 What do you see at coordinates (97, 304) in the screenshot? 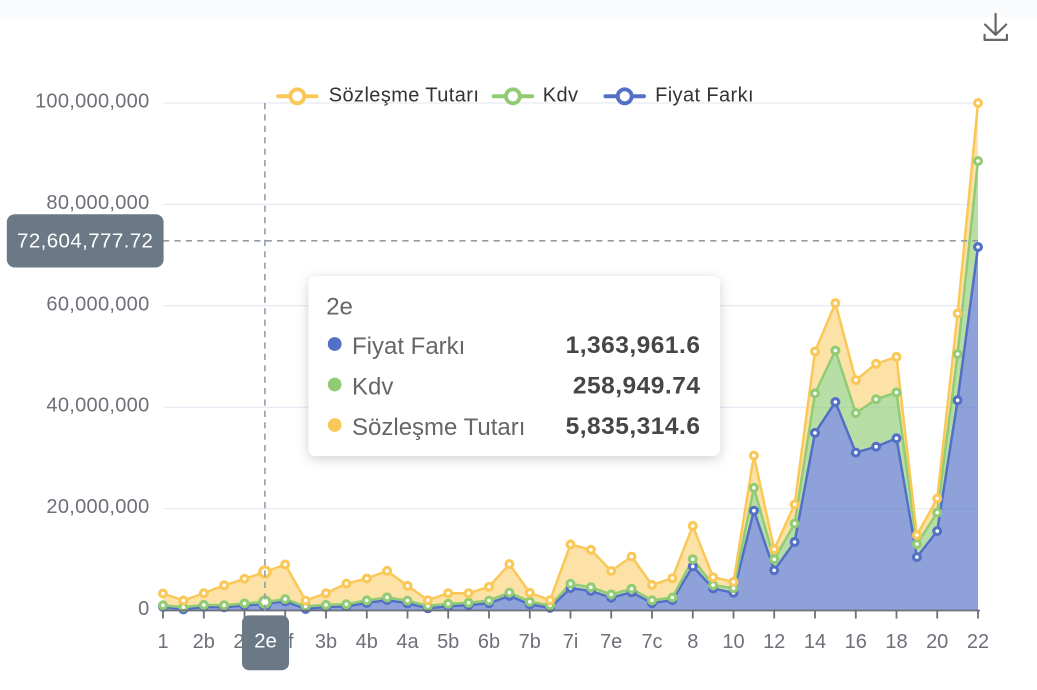
I see `svg-text: 60,000,000` at bounding box center [97, 304].